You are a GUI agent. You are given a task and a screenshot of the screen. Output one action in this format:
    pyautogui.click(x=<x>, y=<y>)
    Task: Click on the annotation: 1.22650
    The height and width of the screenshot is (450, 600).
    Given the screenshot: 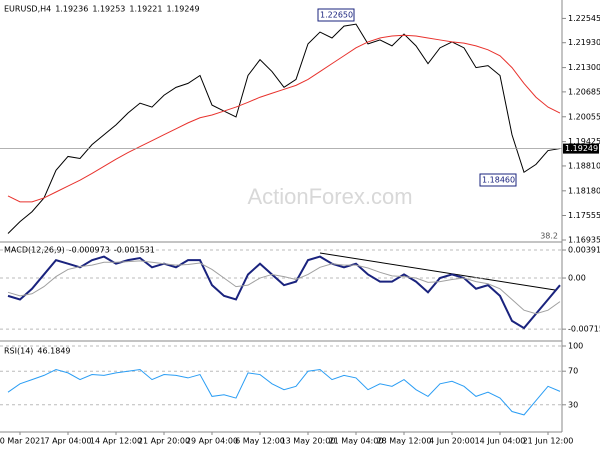 What is the action you would take?
    pyautogui.click(x=336, y=15)
    